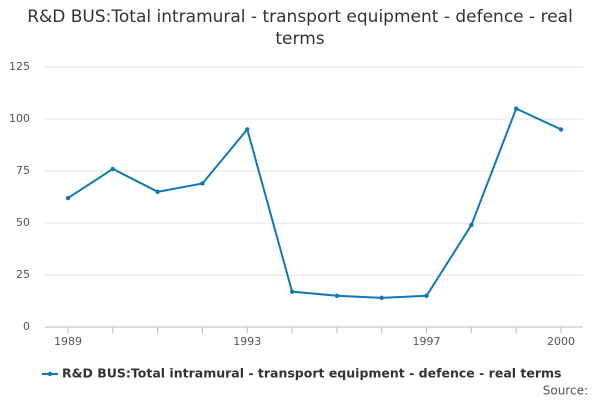  What do you see at coordinates (23, 222) in the screenshot?
I see `y-tick-label: 50` at bounding box center [23, 222].